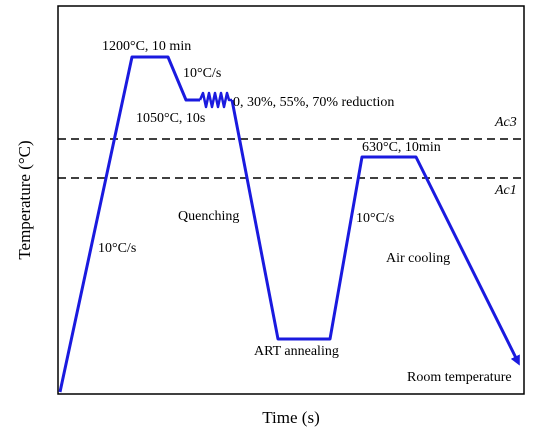  What do you see at coordinates (401, 147) in the screenshot?
I see `annealing-hold-label: 630°C, 10min` at bounding box center [401, 147].